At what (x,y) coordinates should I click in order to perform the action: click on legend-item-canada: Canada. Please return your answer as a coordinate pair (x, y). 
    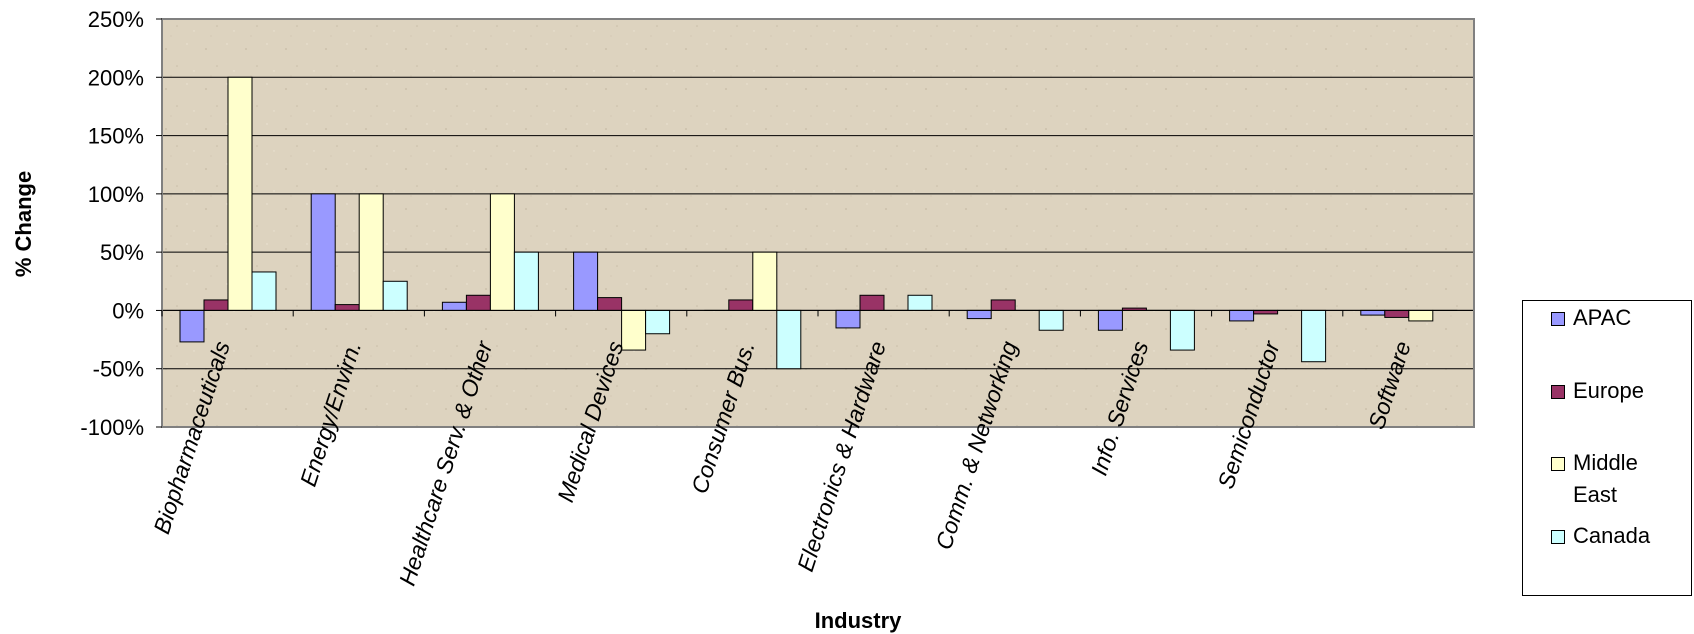
    Looking at the image, I should click on (1612, 537).